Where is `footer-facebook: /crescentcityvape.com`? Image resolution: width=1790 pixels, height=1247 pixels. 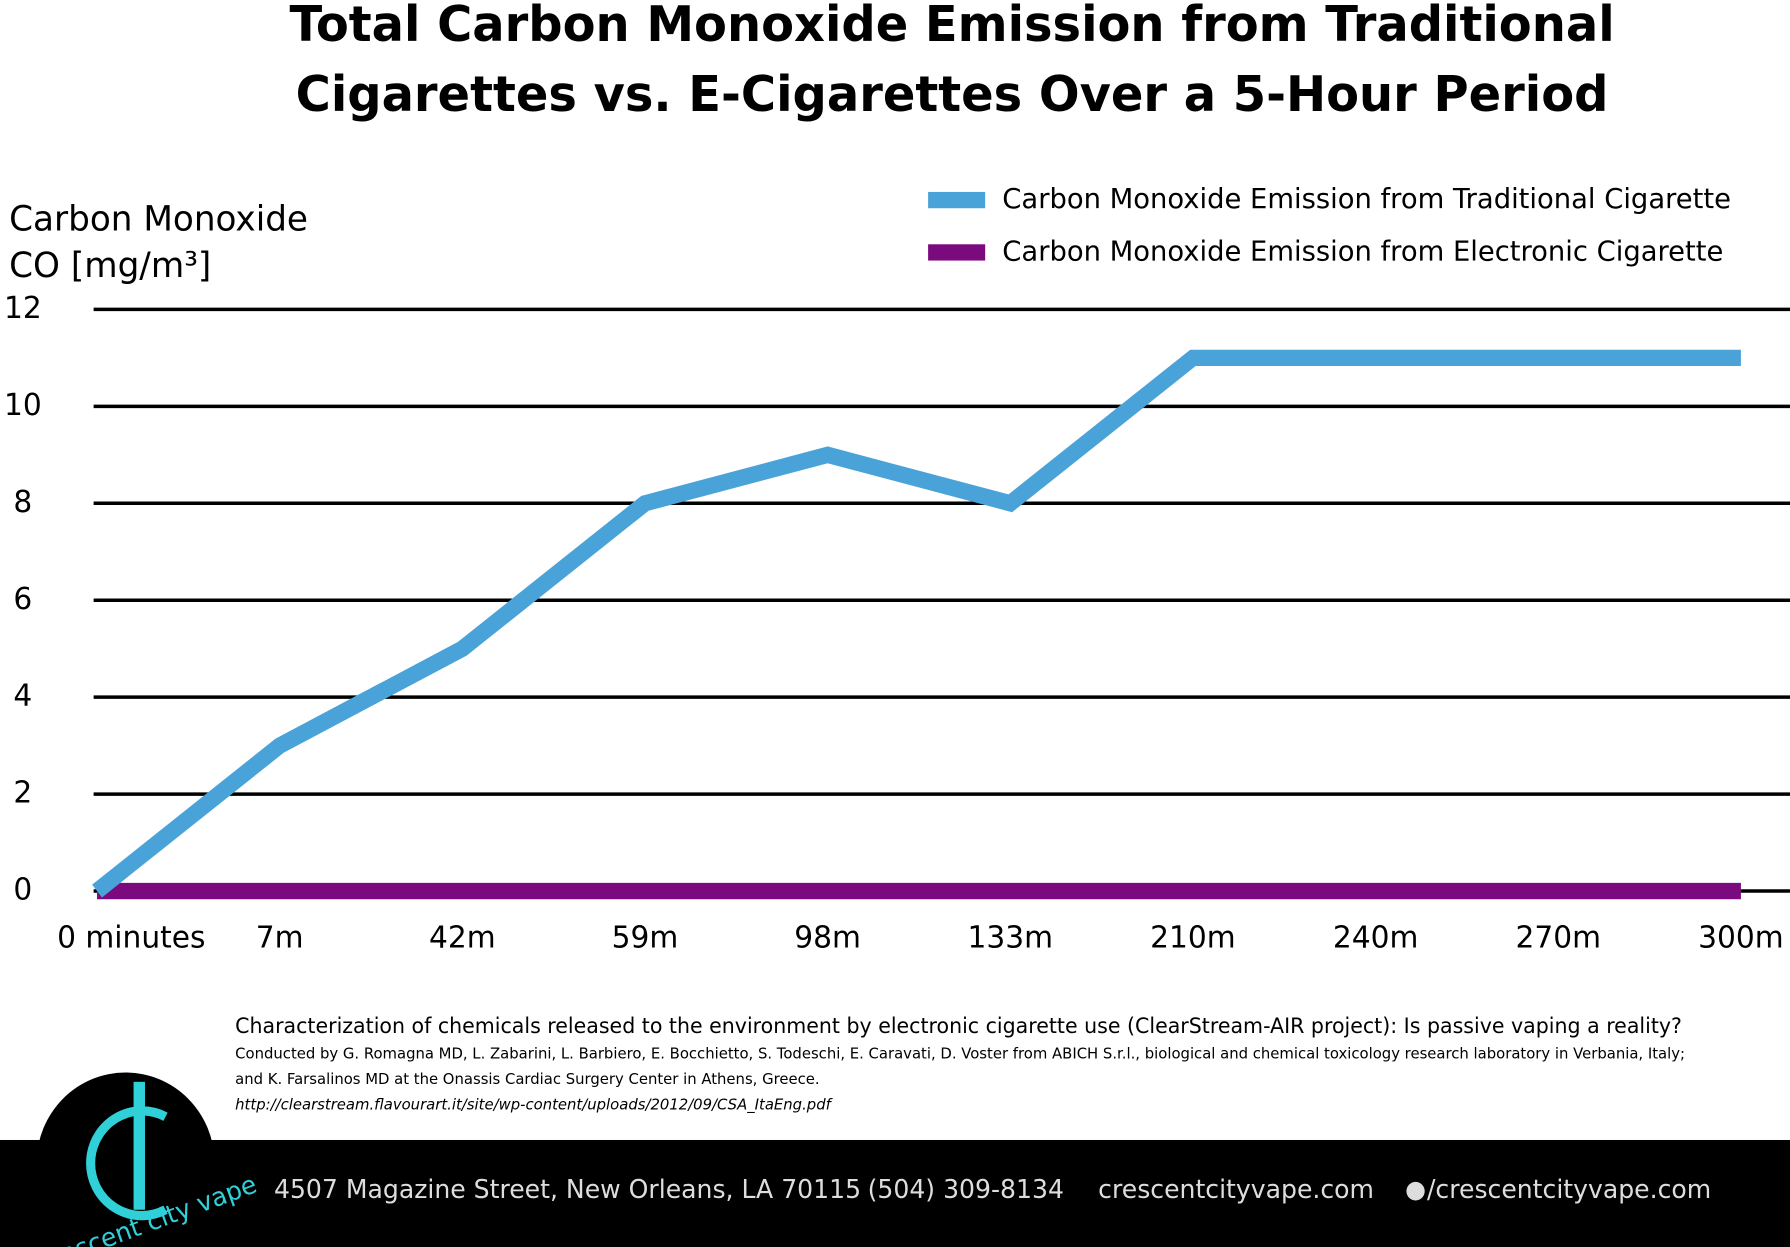 footer-facebook: /crescentcityvape.com is located at coordinates (1569, 1189).